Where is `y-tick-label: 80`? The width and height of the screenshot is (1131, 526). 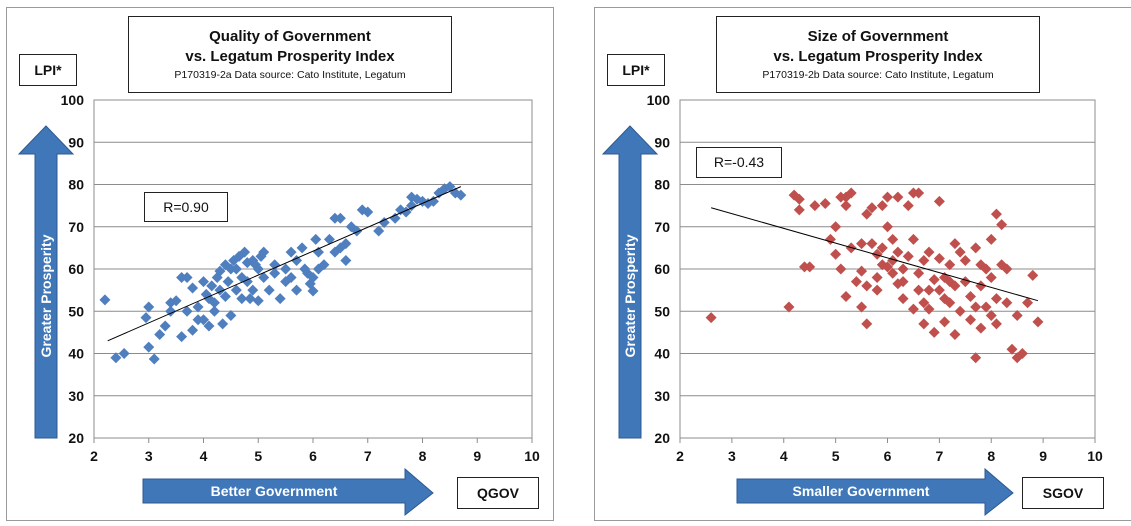 y-tick-label: 80 is located at coordinates (662, 185).